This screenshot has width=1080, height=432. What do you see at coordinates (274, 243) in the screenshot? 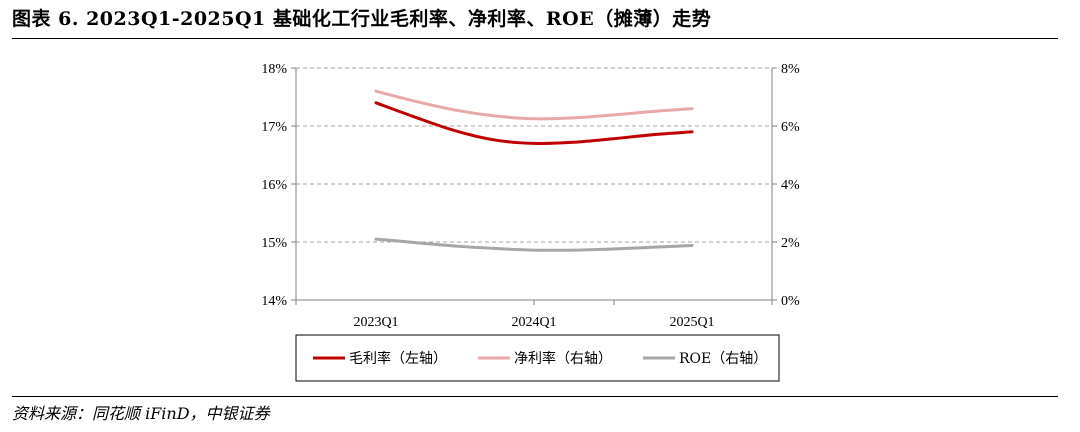
I see `y-tick-label-left: 15%` at bounding box center [274, 243].